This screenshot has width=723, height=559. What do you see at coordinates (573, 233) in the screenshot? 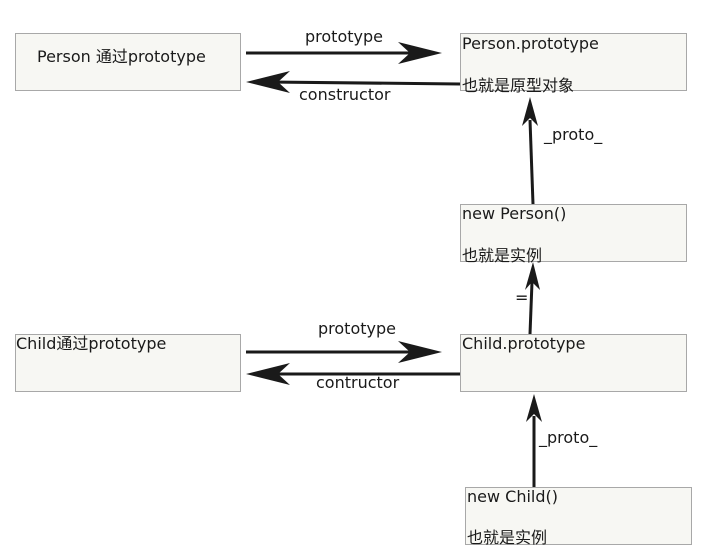
I see `new-person-node: new Person() 也就是实例` at bounding box center [573, 233].